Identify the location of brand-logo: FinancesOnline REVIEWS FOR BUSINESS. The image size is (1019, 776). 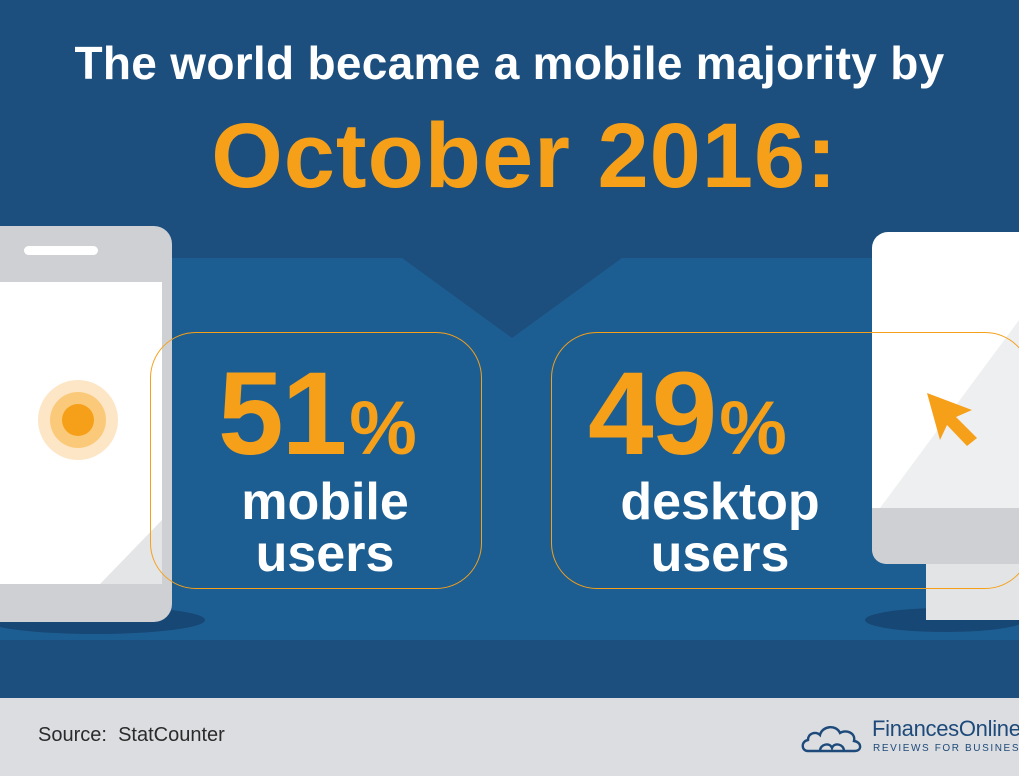
(909, 736).